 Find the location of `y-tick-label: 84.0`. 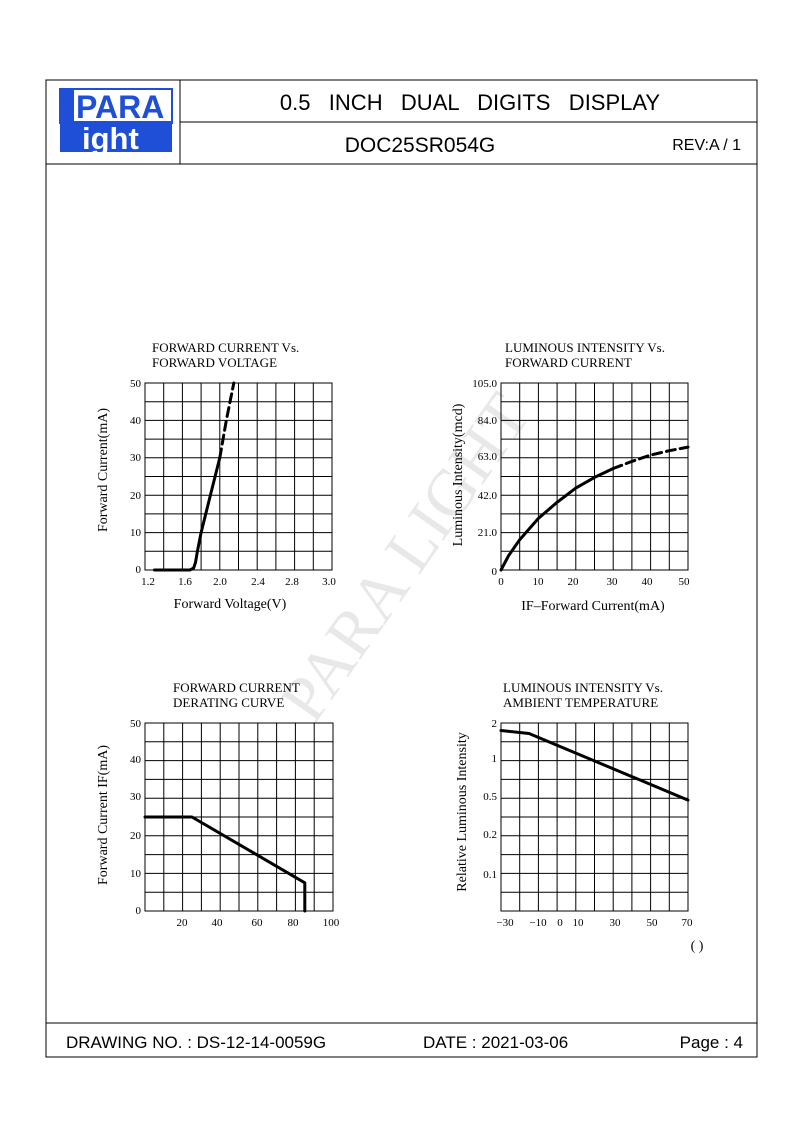

y-tick-label: 84.0 is located at coordinates (488, 421).